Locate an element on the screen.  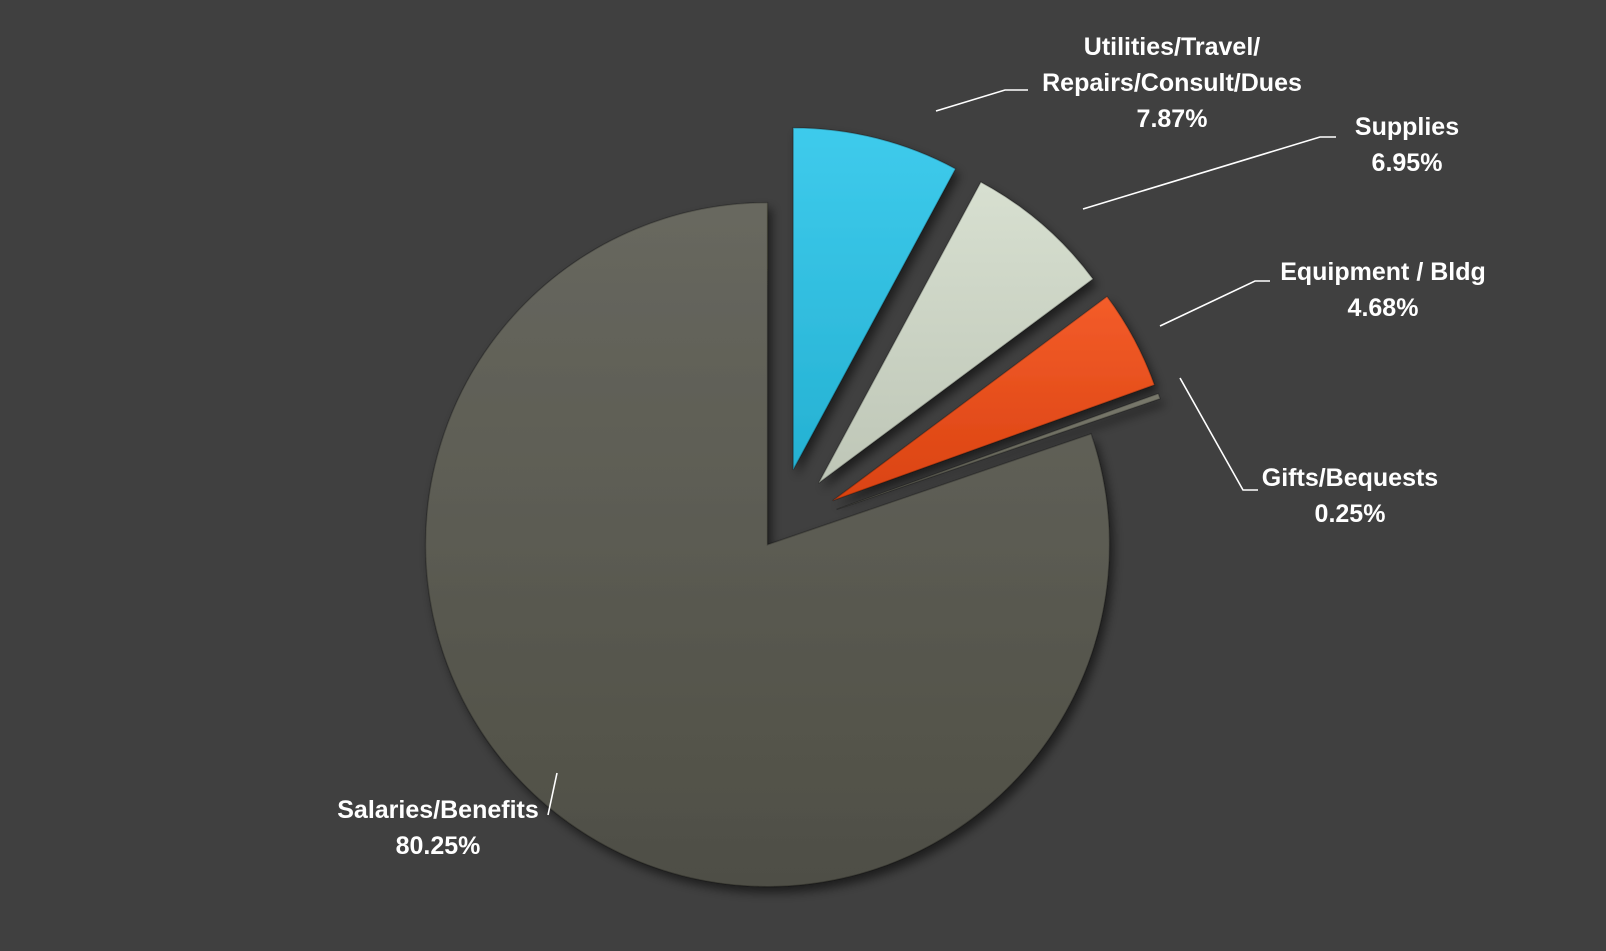
slice-percent-label: 80.25% is located at coordinates (438, 846).